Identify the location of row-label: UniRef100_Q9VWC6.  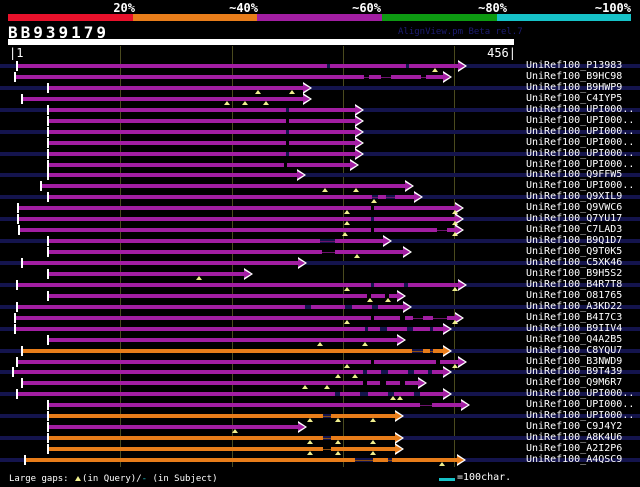
(574, 207).